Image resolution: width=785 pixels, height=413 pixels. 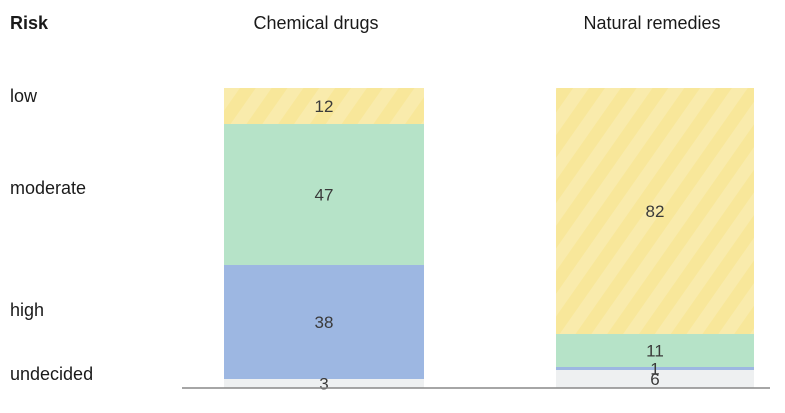 What do you see at coordinates (27, 310) in the screenshot?
I see `risk-label-high: high` at bounding box center [27, 310].